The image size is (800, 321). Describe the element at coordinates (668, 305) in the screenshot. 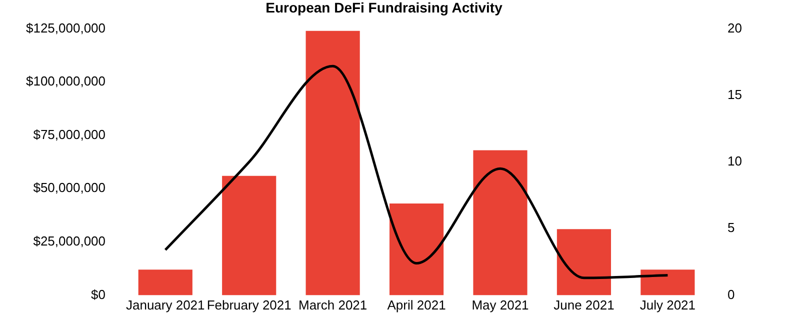

I see `x-tick-label: July 2021` at that location.